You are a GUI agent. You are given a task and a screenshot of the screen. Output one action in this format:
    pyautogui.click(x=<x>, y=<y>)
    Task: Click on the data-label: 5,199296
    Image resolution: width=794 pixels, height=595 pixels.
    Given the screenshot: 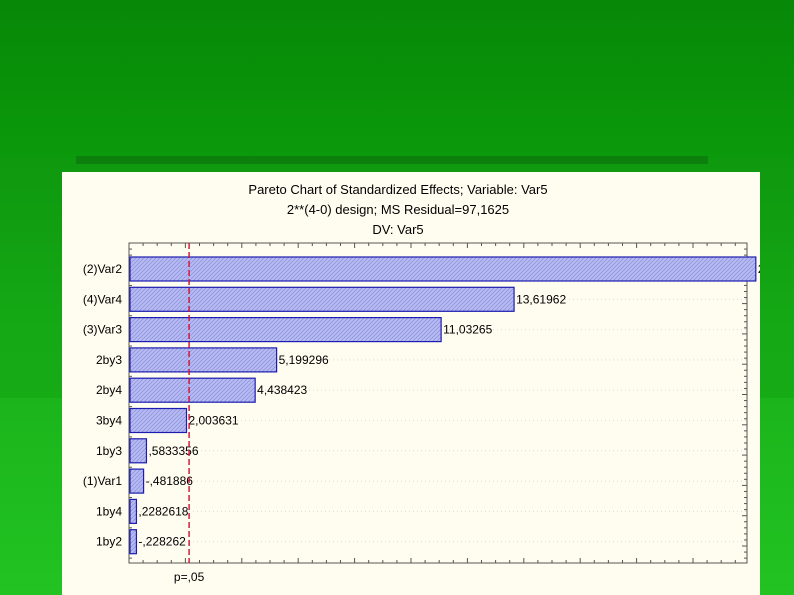 What is the action you would take?
    pyautogui.click(x=304, y=360)
    